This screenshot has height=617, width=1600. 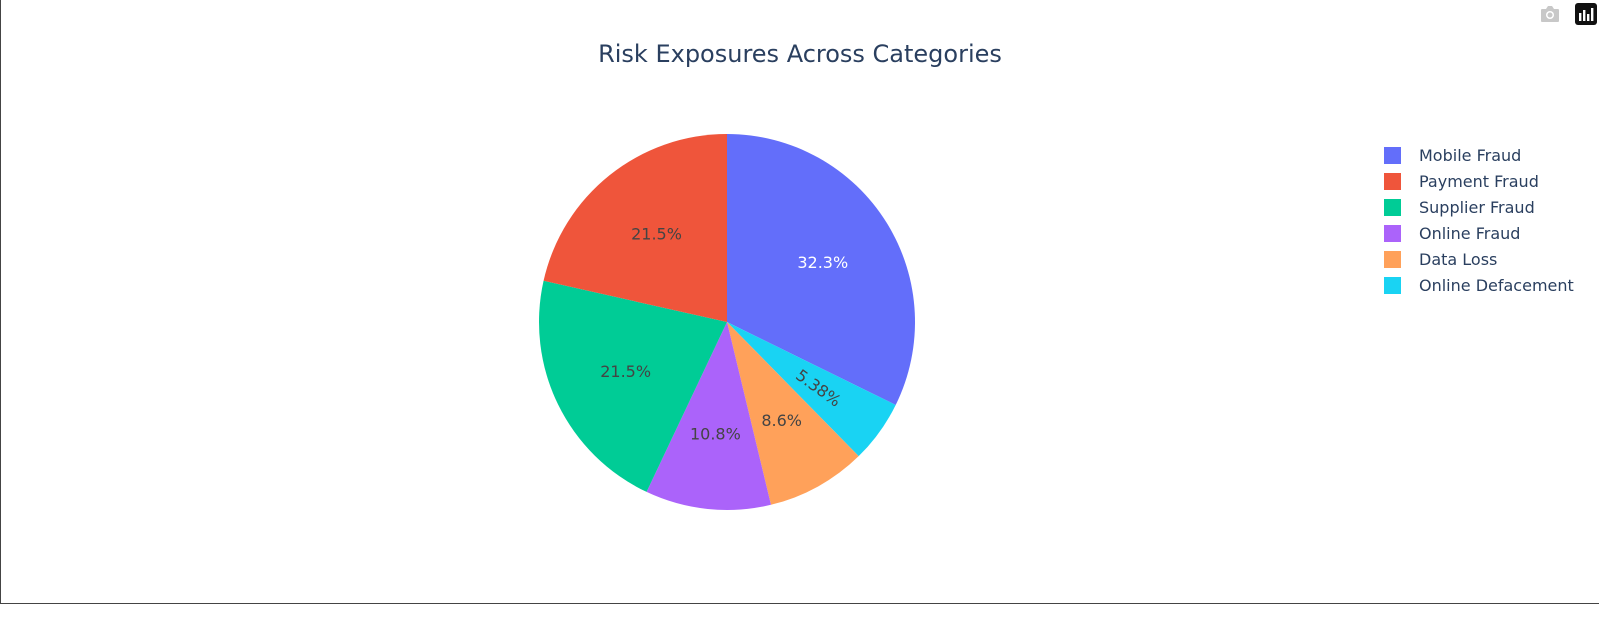 I want to click on legend-label: Supplier Fraud, so click(x=1477, y=207).